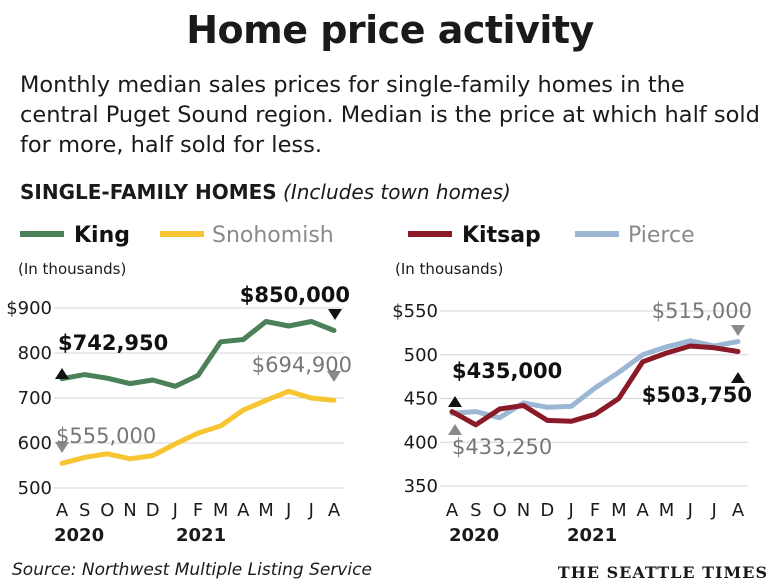 The height and width of the screenshot is (584, 780). What do you see at coordinates (661, 235) in the screenshot?
I see `legend-label-pierce: Pierce` at bounding box center [661, 235].